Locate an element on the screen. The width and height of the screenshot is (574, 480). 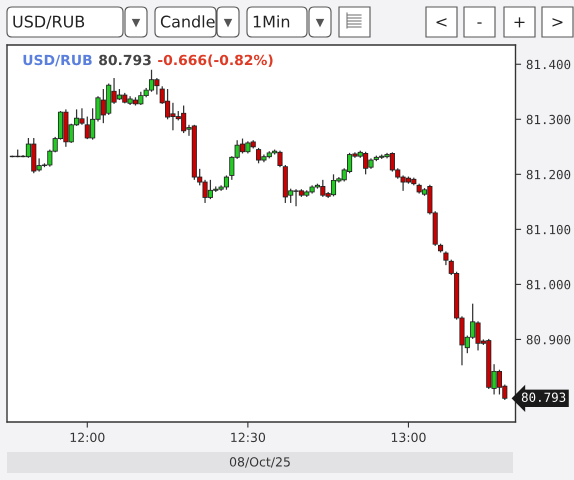
text: 80.793 is located at coordinates (544, 397).